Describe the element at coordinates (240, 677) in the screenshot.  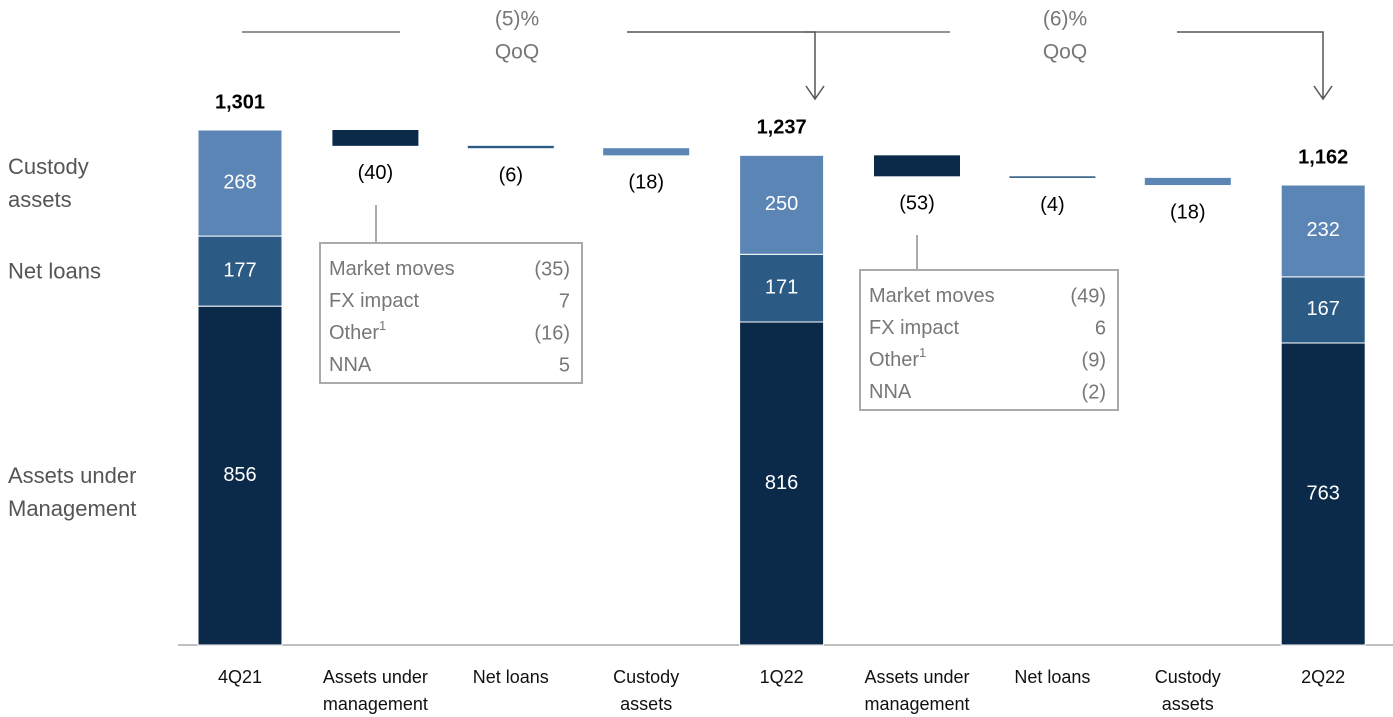
I see `x-tick-label: 4Q21` at that location.